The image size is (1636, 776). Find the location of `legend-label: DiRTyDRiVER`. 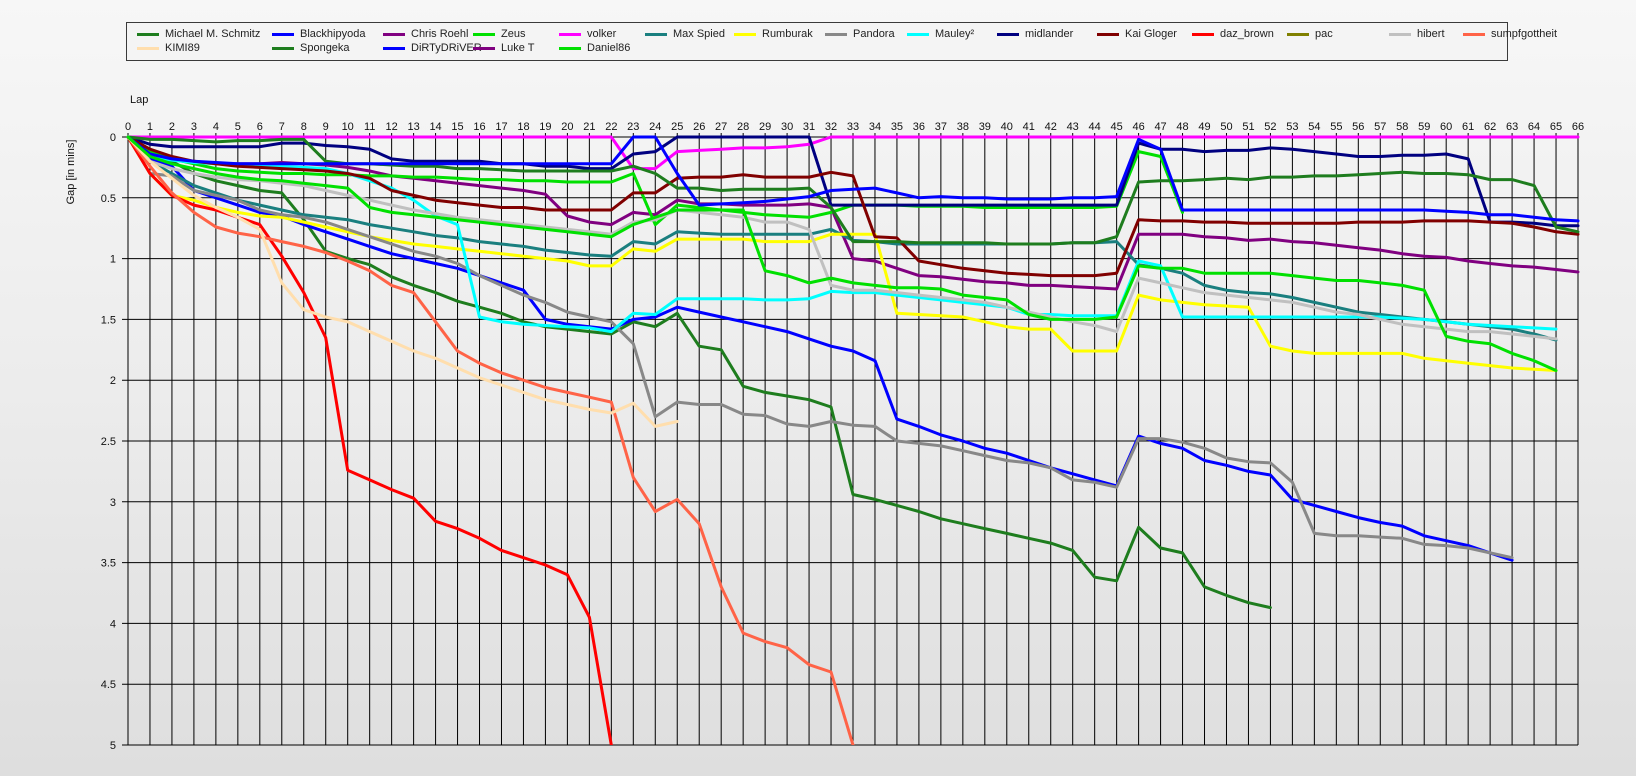

legend-label: DiRTyDRiVER is located at coordinates (446, 48).